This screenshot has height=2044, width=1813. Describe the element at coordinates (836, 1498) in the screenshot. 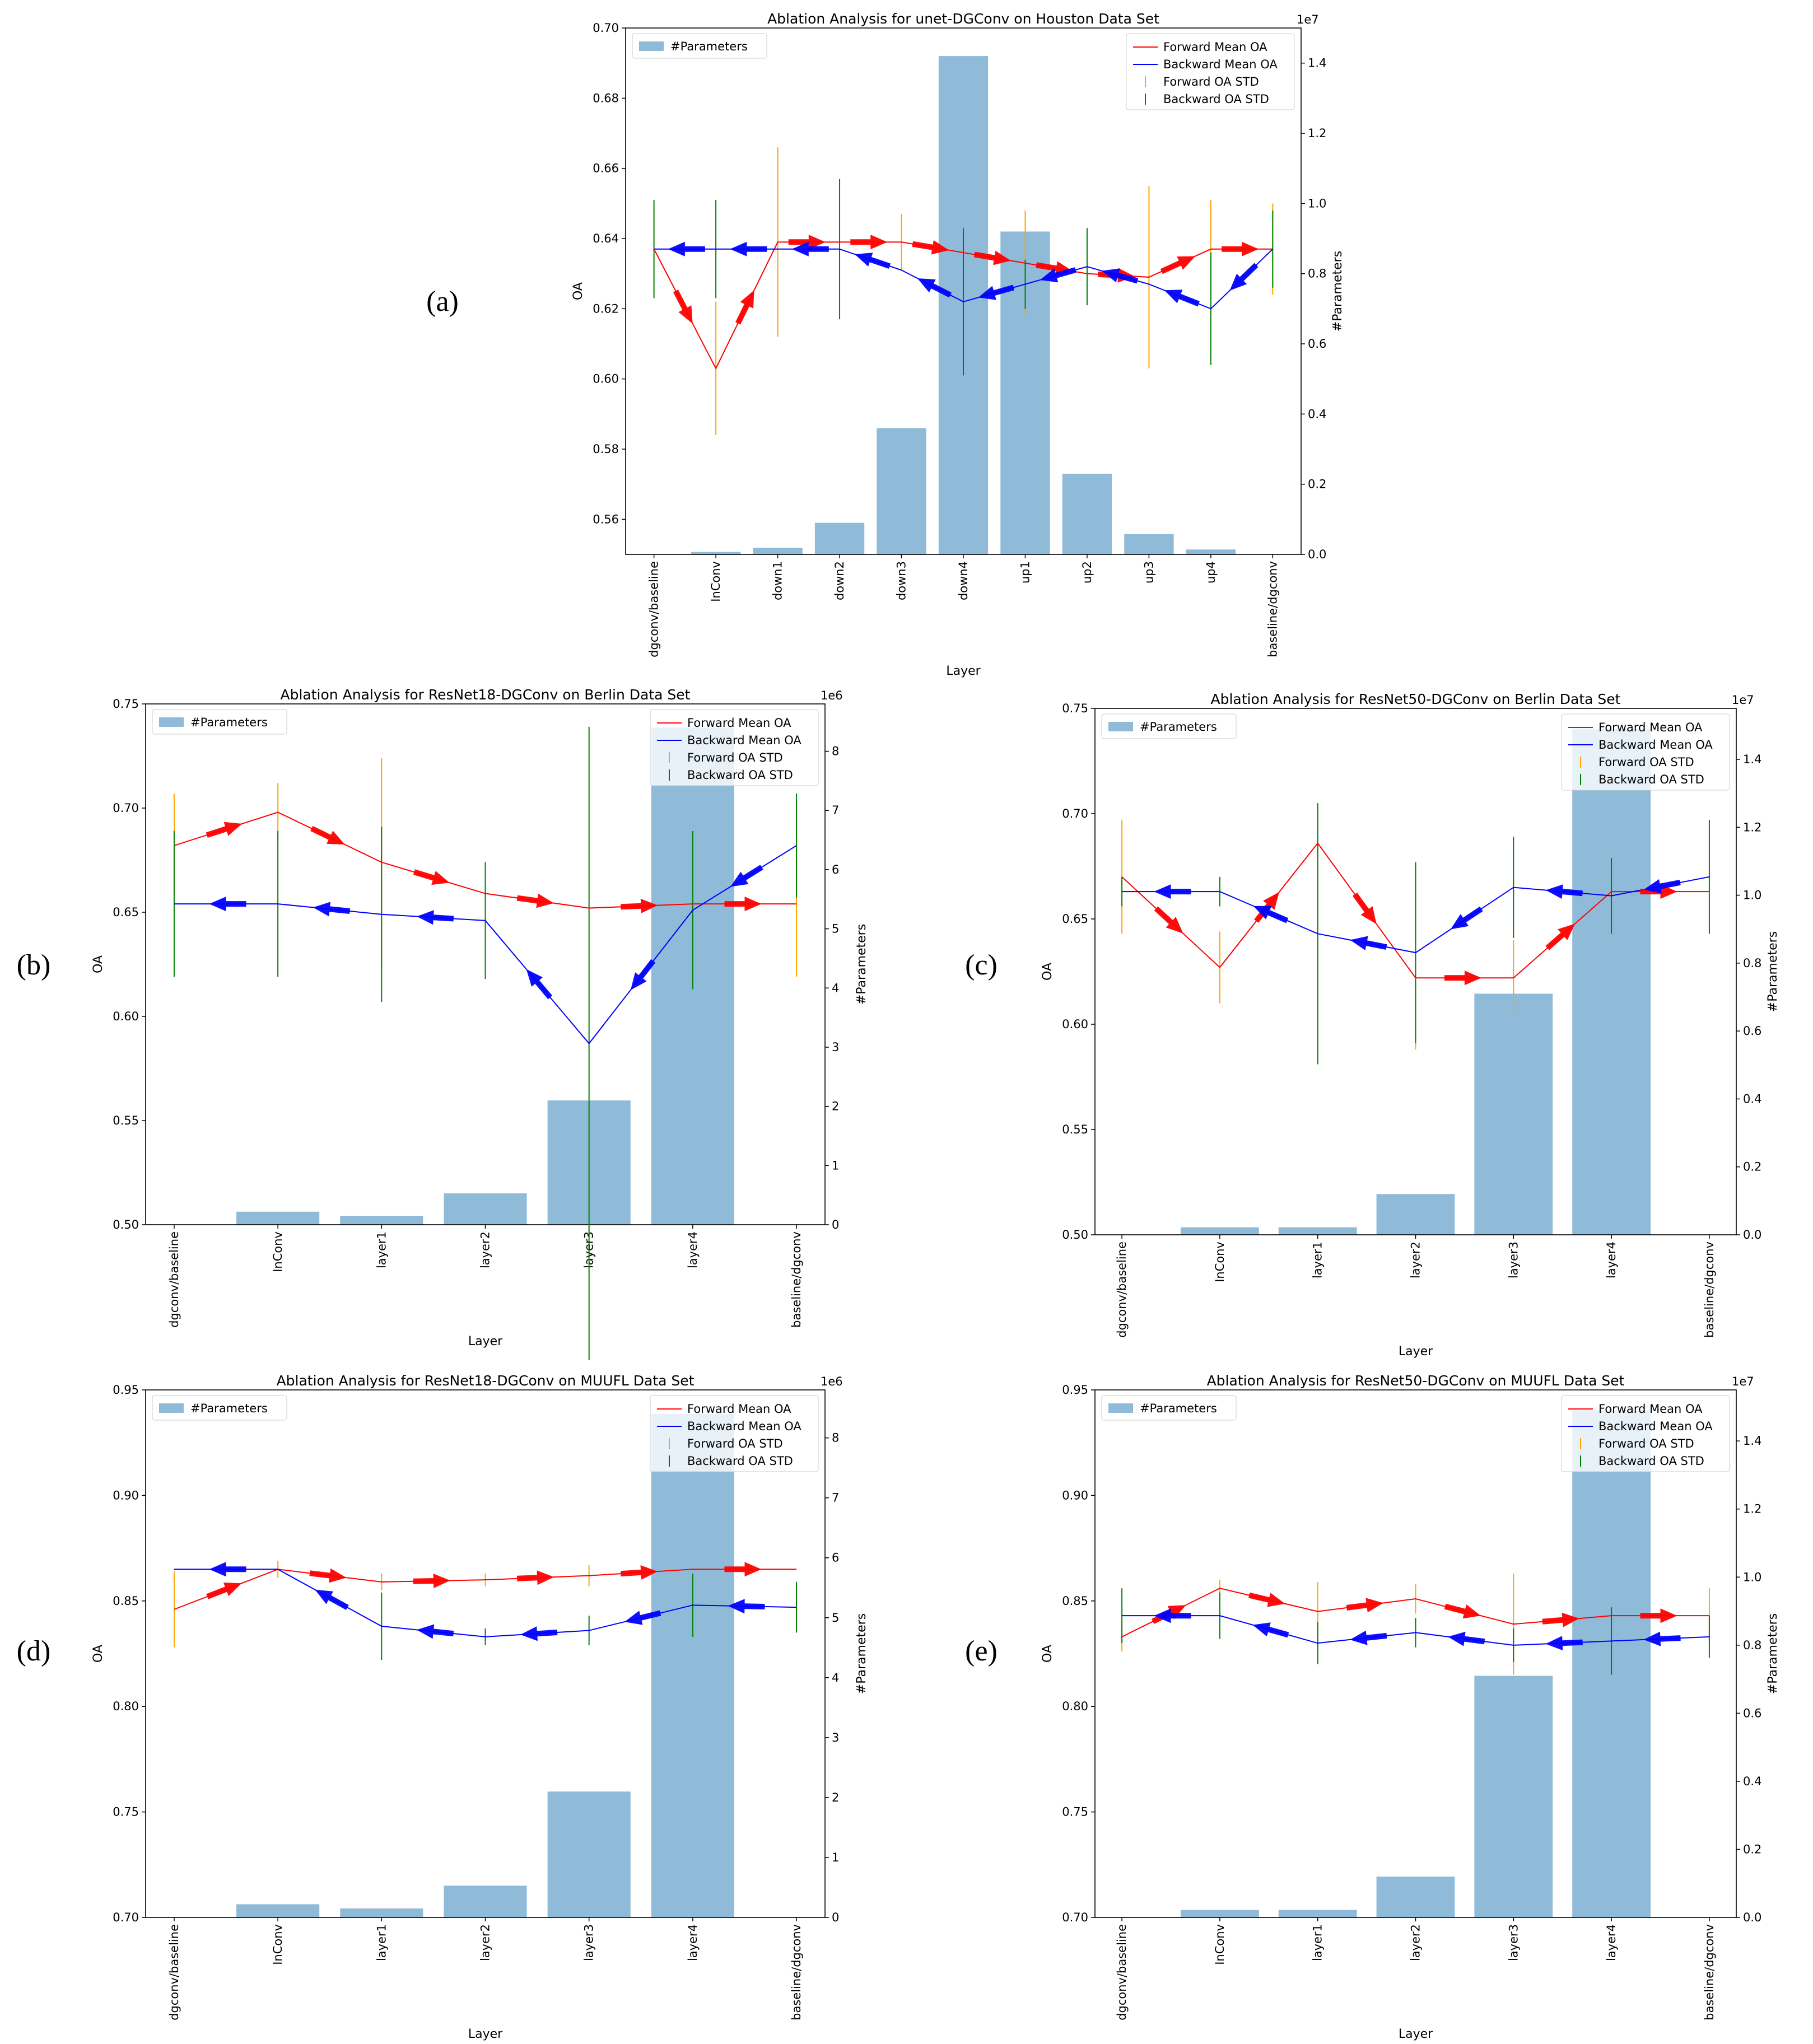

I see `y2-tick-label: 7` at that location.